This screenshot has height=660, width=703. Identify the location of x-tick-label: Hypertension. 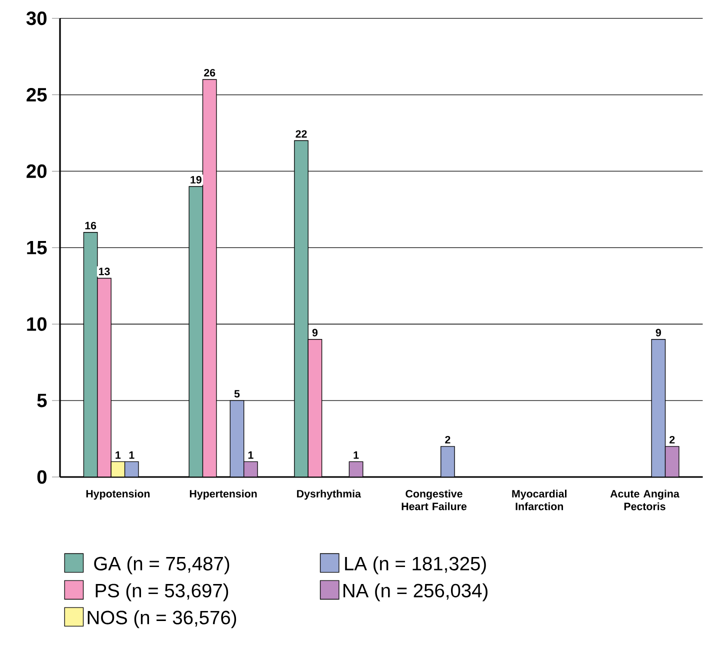
(223, 495).